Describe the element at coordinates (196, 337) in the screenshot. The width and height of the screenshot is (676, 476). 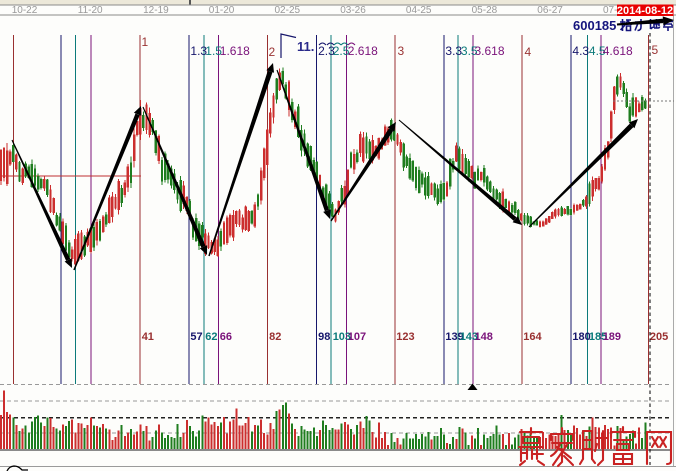
I see `svg-text: 57` at that location.